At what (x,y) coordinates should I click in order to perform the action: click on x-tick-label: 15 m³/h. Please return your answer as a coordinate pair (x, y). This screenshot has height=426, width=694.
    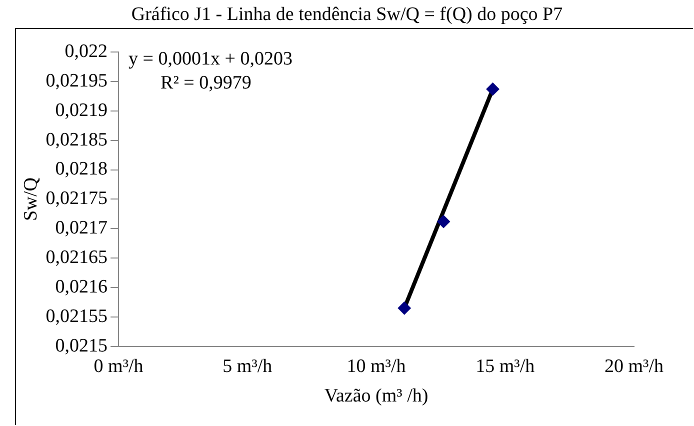
    Looking at the image, I should click on (506, 366).